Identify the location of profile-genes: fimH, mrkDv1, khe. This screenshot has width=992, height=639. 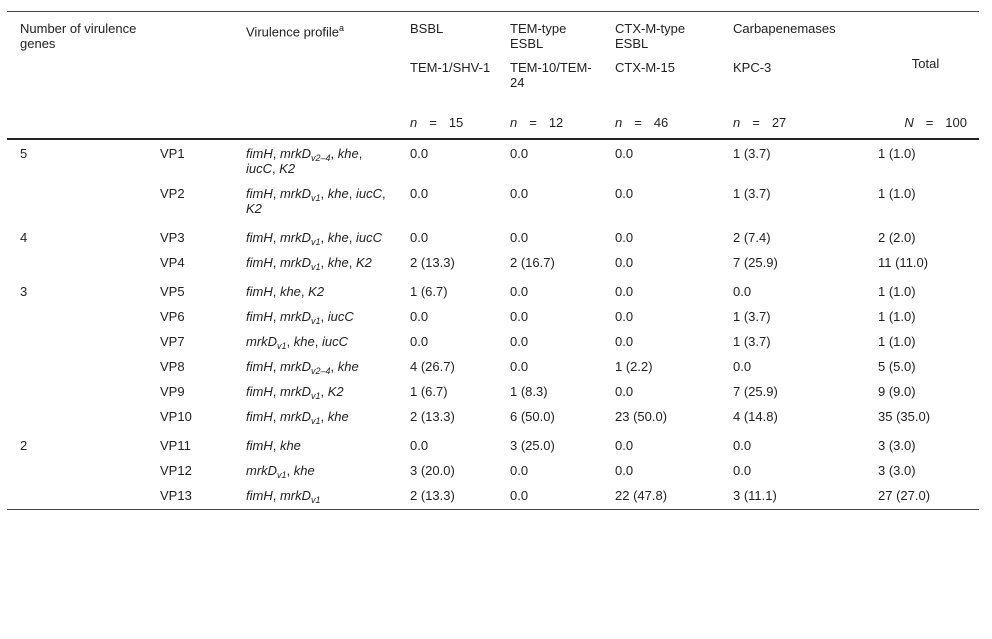
(297, 417).